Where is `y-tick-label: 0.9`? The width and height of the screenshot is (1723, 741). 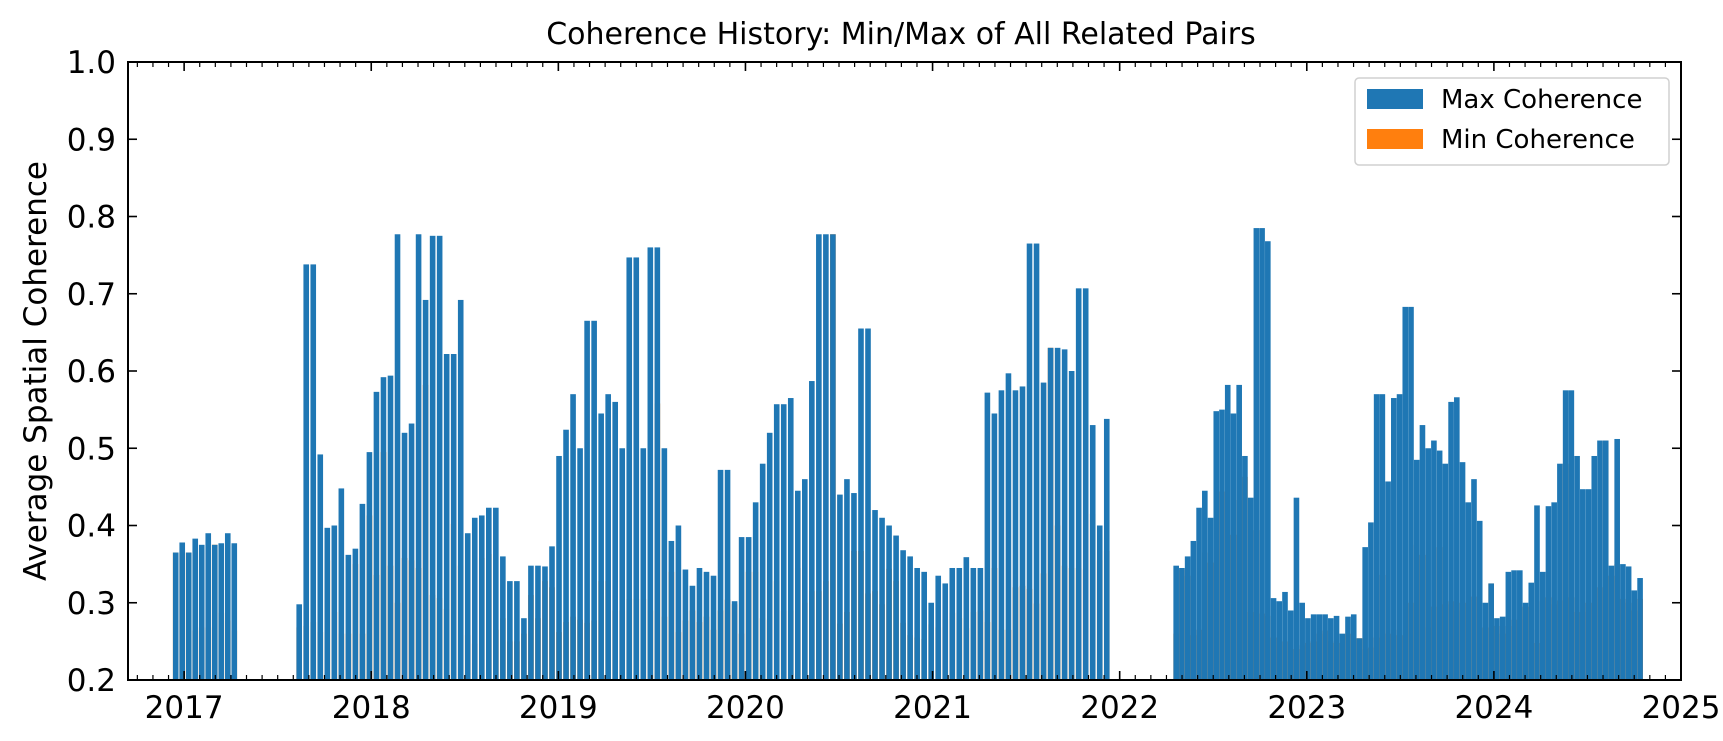 y-tick-label: 0.9 is located at coordinates (91, 140).